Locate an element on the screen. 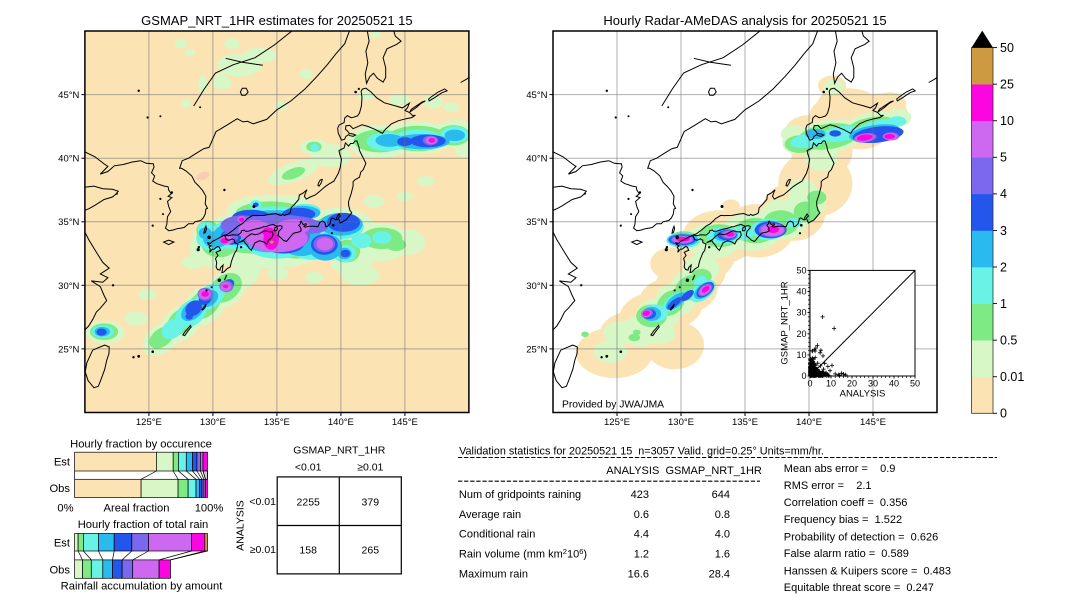 Image resolution: width=1080 pixels, height=612 pixels. svg-text: 2 is located at coordinates (1003, 267).